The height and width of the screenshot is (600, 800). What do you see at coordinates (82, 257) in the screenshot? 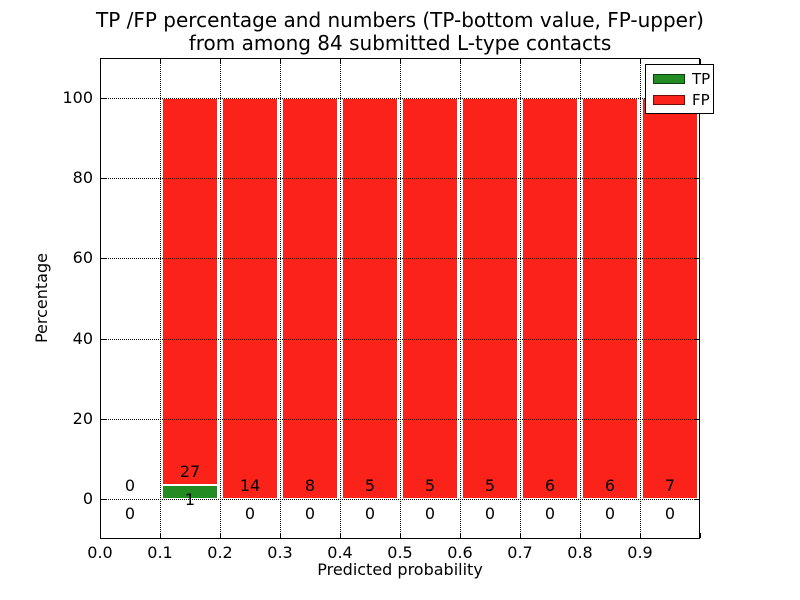
I see `y-tick-label: 60` at bounding box center [82, 257].